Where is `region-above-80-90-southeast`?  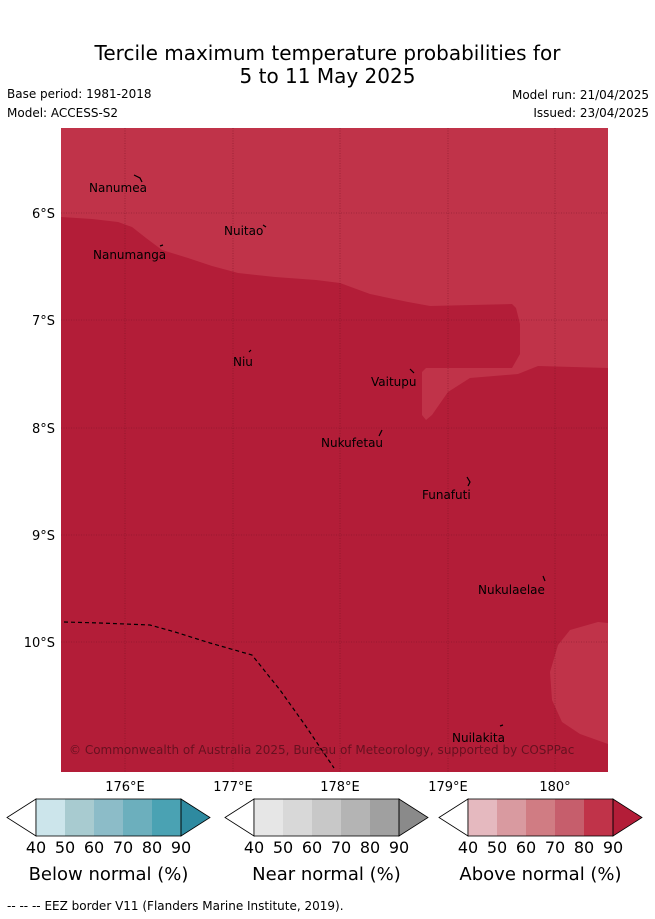 region-above-80-90-southeast is located at coordinates (579, 683).